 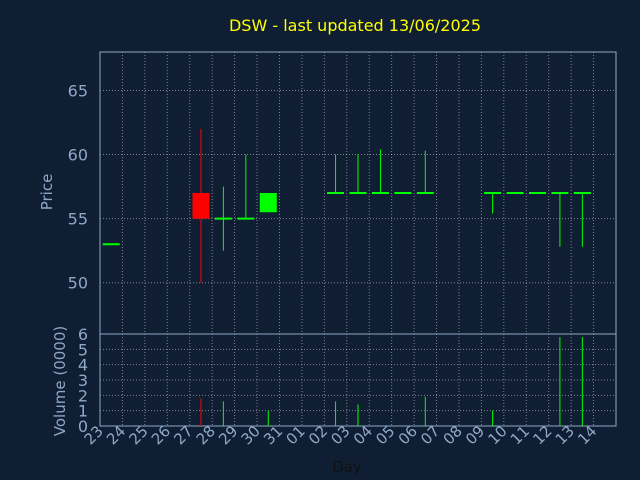 What do you see at coordinates (347, 467) in the screenshot?
I see `day-axis-label: Day` at bounding box center [347, 467].